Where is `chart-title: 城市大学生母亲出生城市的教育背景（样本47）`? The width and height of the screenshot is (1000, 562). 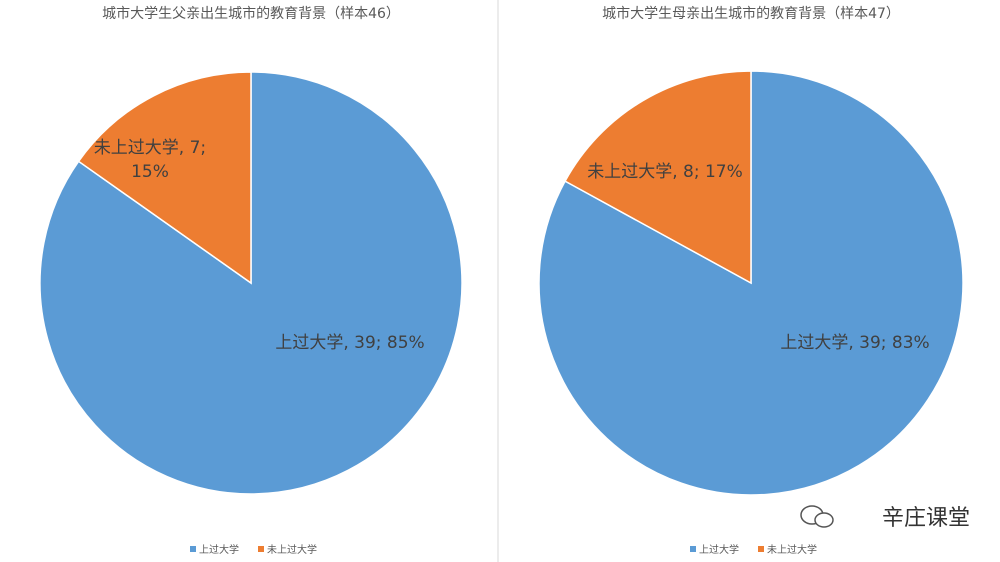
chart-title: 城市大学生母亲出生城市的教育背景（样本47） is located at coordinates (751, 13).